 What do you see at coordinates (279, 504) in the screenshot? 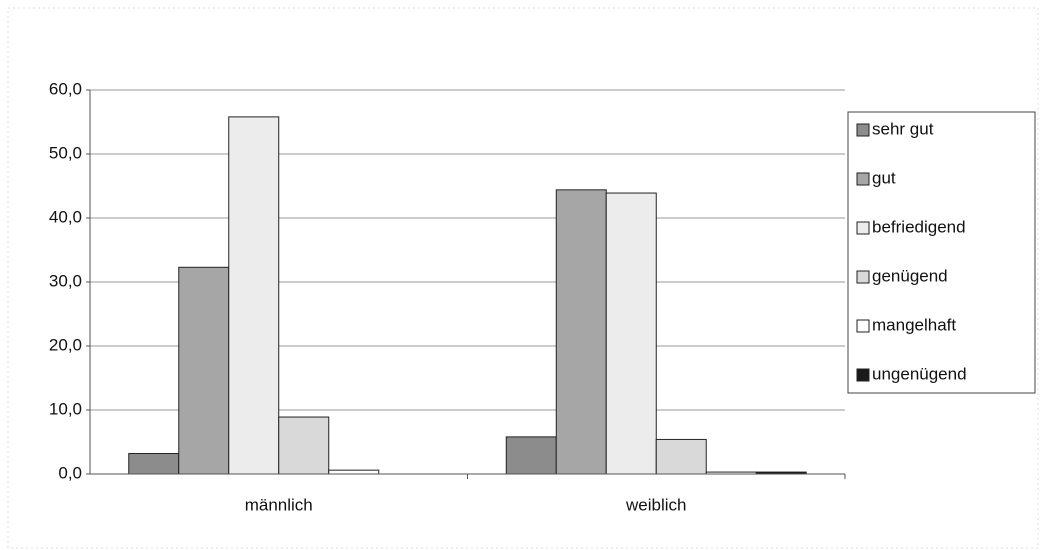
I see `x-tick-label: männlich` at bounding box center [279, 504].